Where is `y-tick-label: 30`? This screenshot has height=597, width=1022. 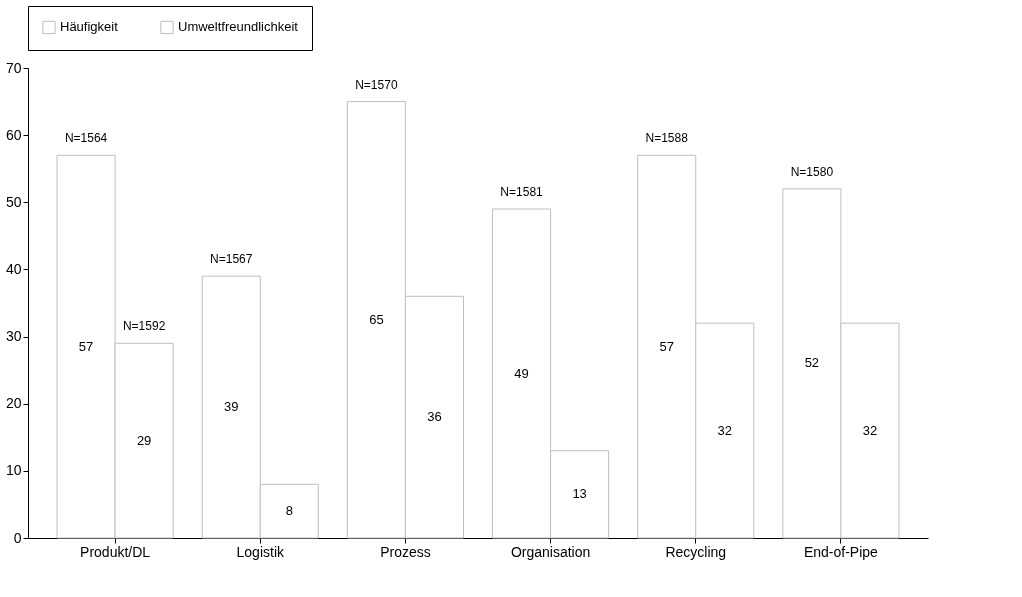 y-tick-label: 30 is located at coordinates (13, 336).